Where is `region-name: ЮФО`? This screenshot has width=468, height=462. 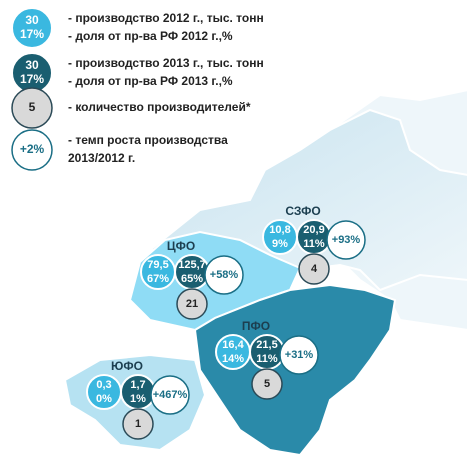 region-name: ЮФО is located at coordinates (127, 366).